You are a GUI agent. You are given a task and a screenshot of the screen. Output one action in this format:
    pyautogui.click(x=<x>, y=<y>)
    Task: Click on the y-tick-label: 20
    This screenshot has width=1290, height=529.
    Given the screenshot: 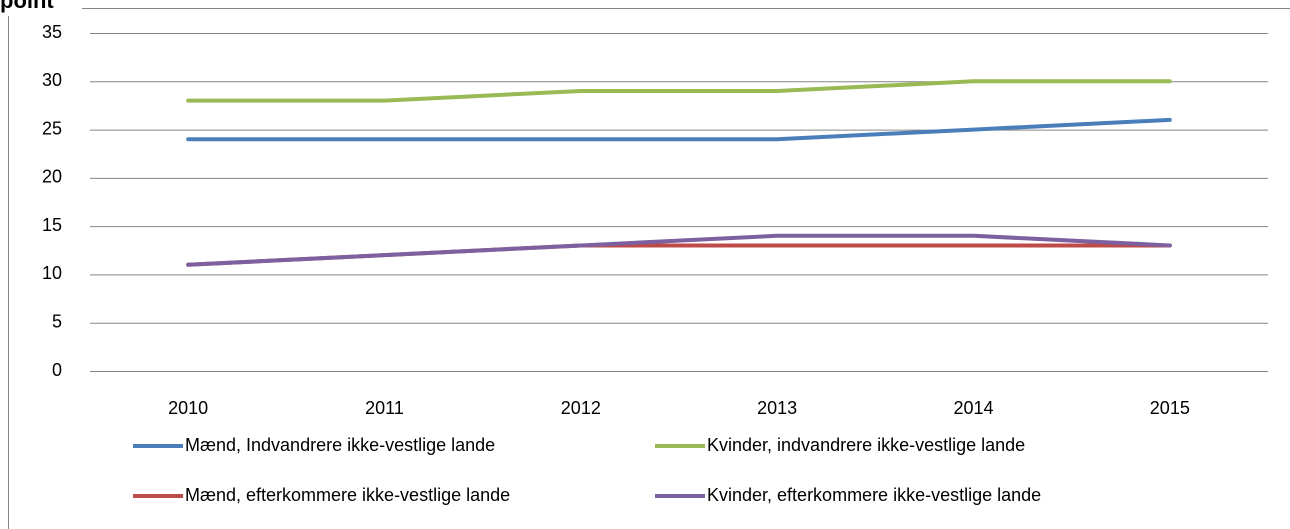 What is the action you would take?
    pyautogui.click(x=52, y=177)
    